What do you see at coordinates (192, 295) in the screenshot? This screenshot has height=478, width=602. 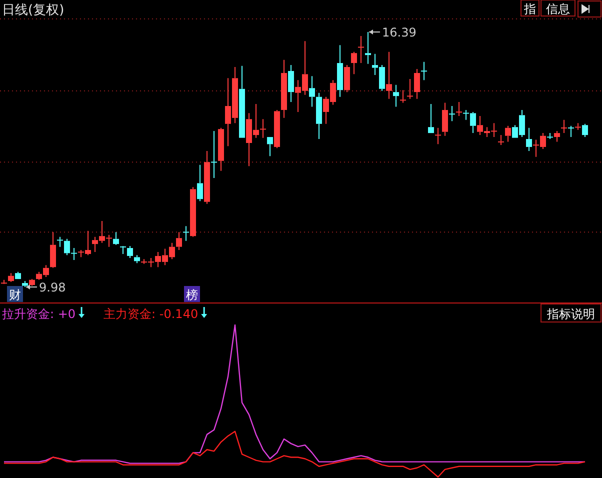 I see `text: 榜` at bounding box center [192, 295].